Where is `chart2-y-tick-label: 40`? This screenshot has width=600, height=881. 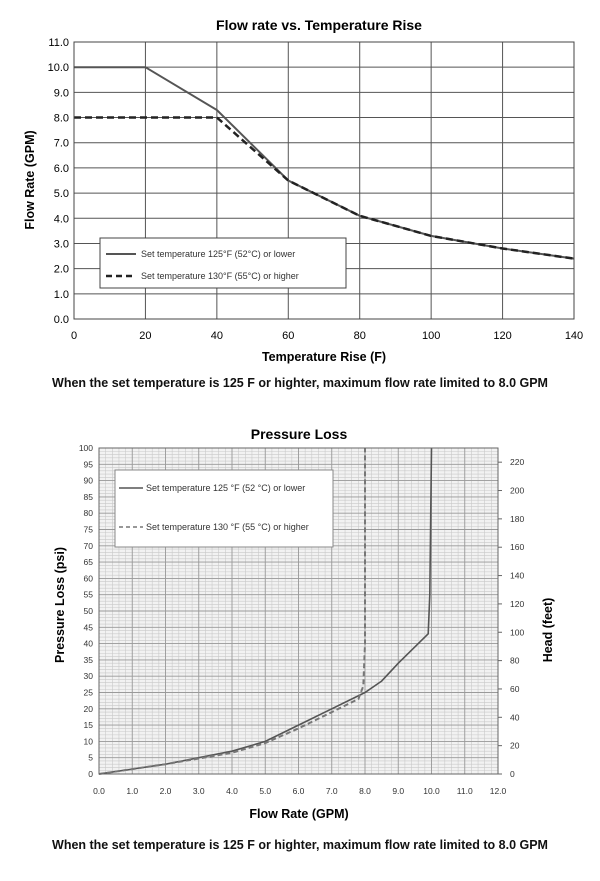 chart2-y-tick-label: 40 is located at coordinates (89, 644).